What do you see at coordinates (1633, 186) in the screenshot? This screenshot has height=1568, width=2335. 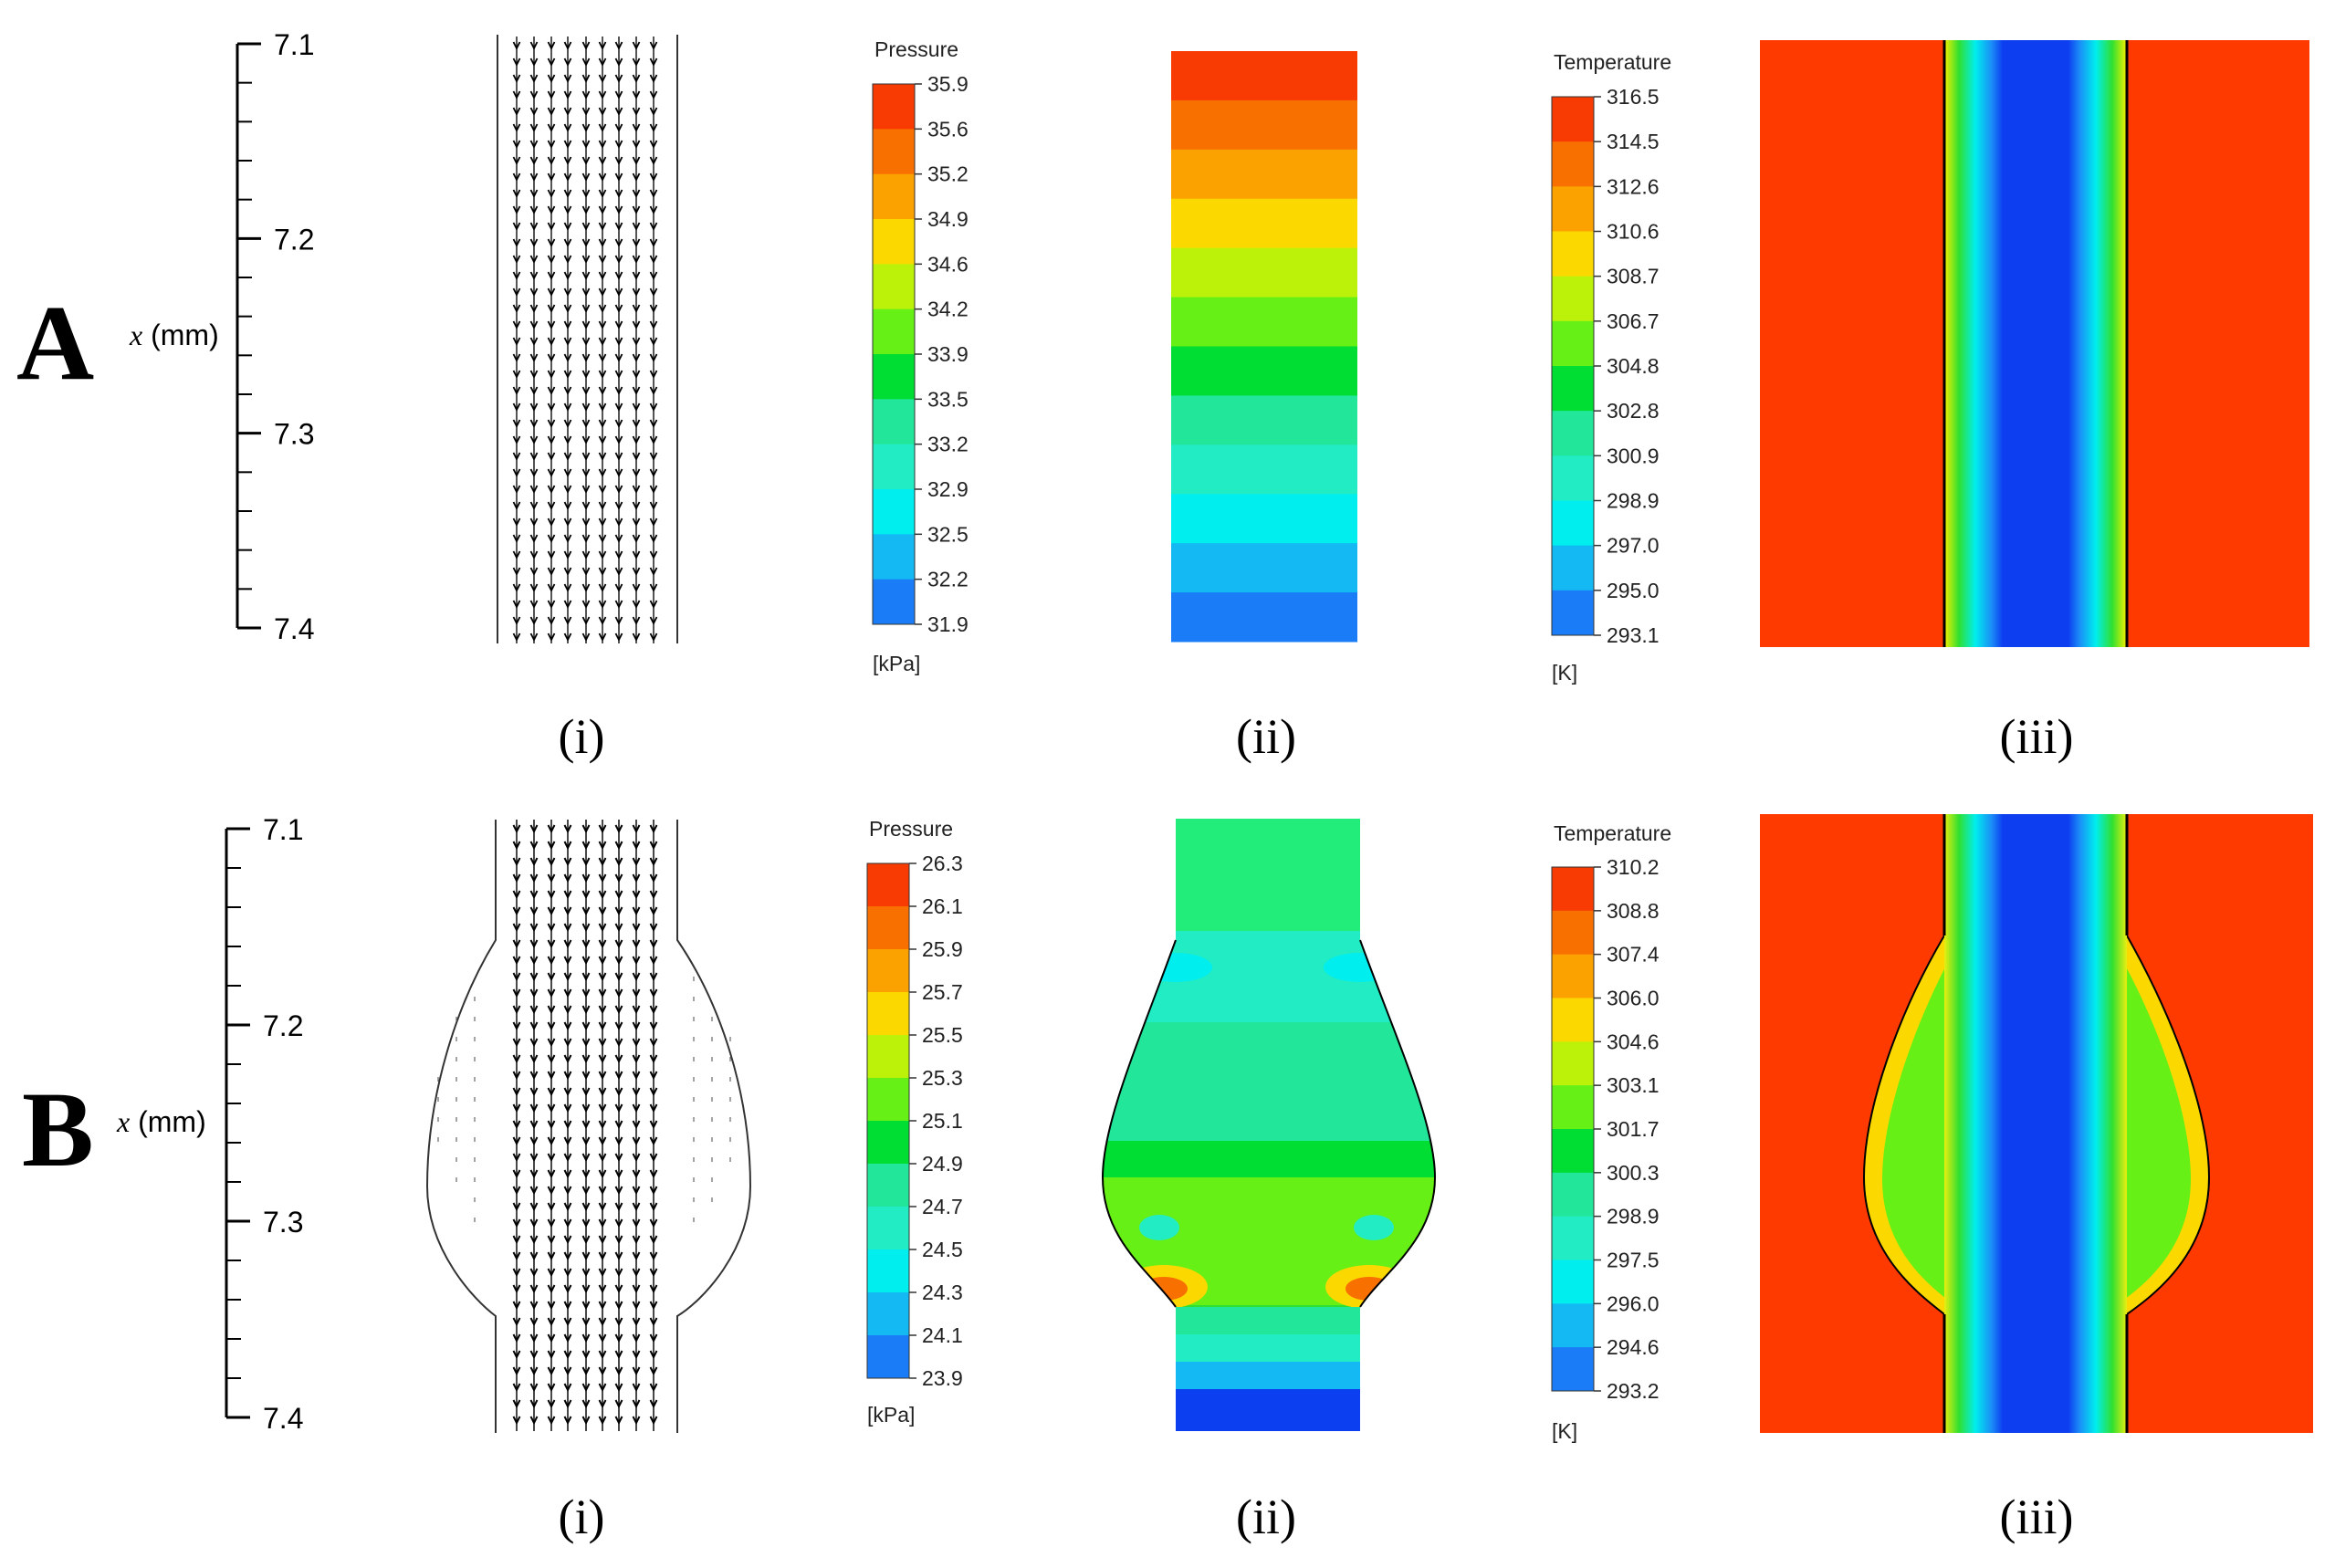 I see `colorbar-value: 312.6` at bounding box center [1633, 186].